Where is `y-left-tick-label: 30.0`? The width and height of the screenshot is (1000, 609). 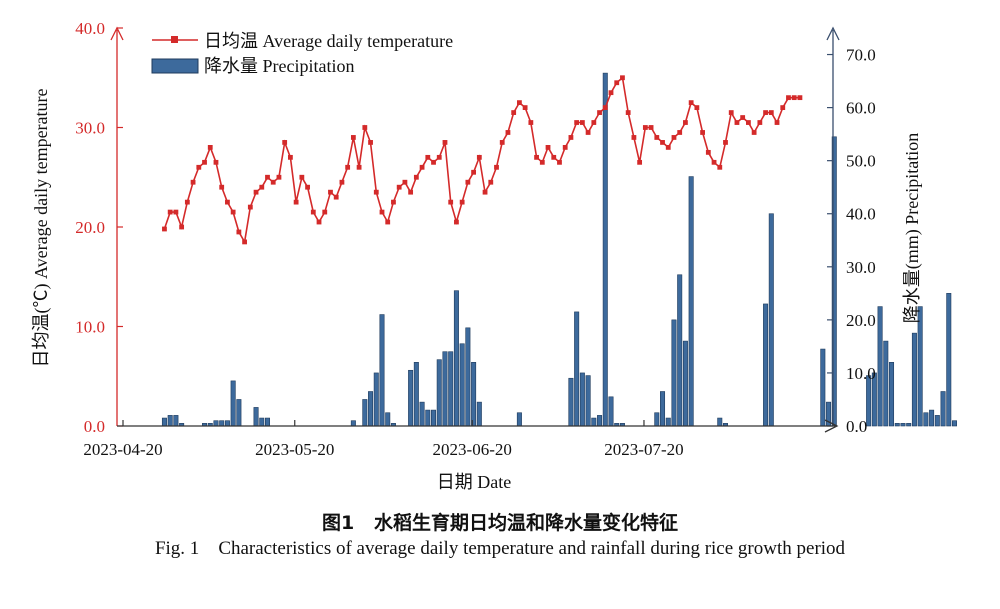
y-left-tick-label: 30.0 is located at coordinates (90, 128).